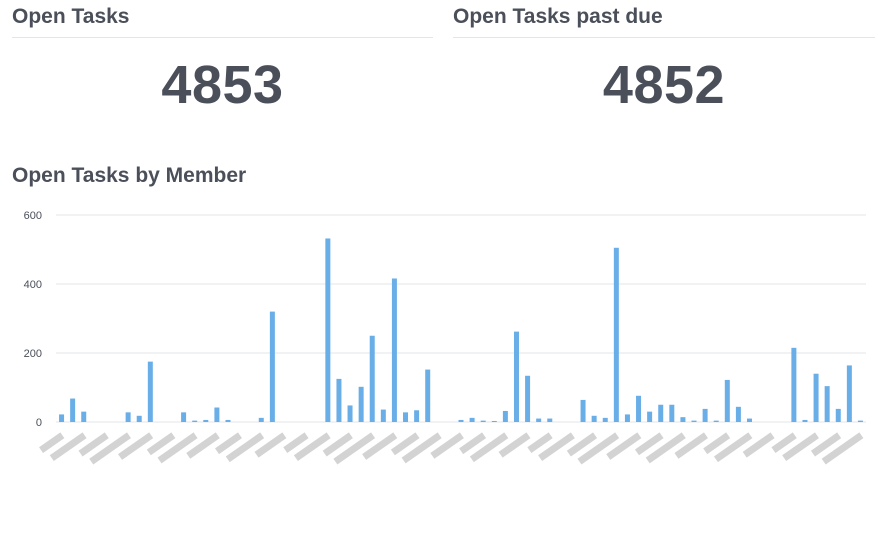 The height and width of the screenshot is (533, 878). I want to click on open-tasks-past-due-title: Open Tasks past due, so click(664, 19).